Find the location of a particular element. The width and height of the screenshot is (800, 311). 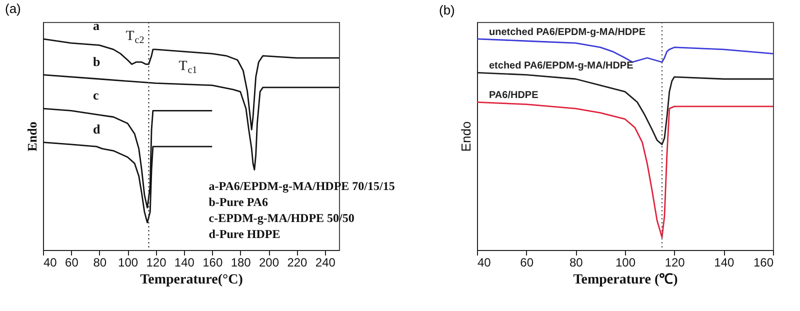

x-tick-label: 220 is located at coordinates (297, 263).